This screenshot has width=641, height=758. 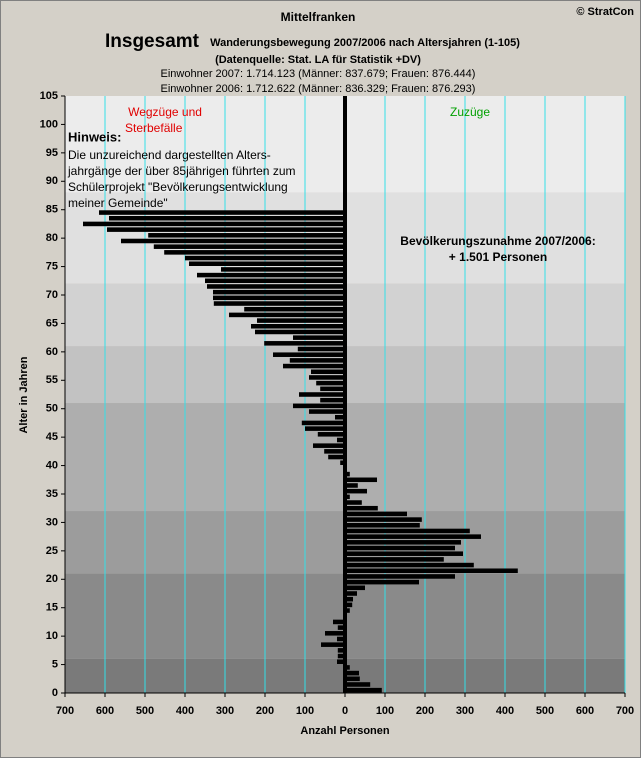 I want to click on note-title: Hinweis:, so click(x=94, y=136).